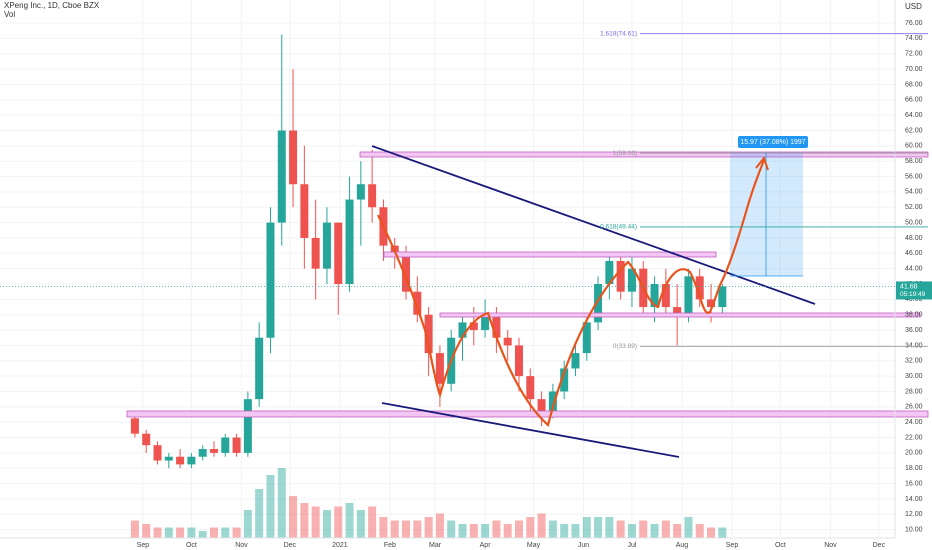 The image size is (932, 550). What do you see at coordinates (914, 146) in the screenshot?
I see `y-tick-label: 60.00` at bounding box center [914, 146].